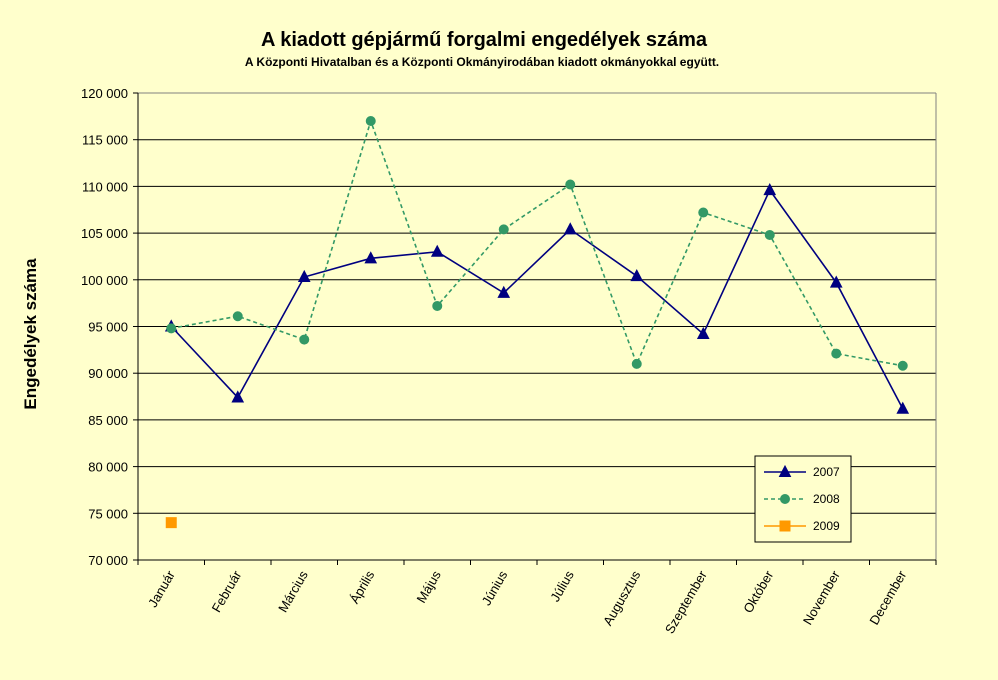 This screenshot has width=998, height=680. What do you see at coordinates (495, 588) in the screenshot?
I see `x-tick-label: Június` at bounding box center [495, 588].